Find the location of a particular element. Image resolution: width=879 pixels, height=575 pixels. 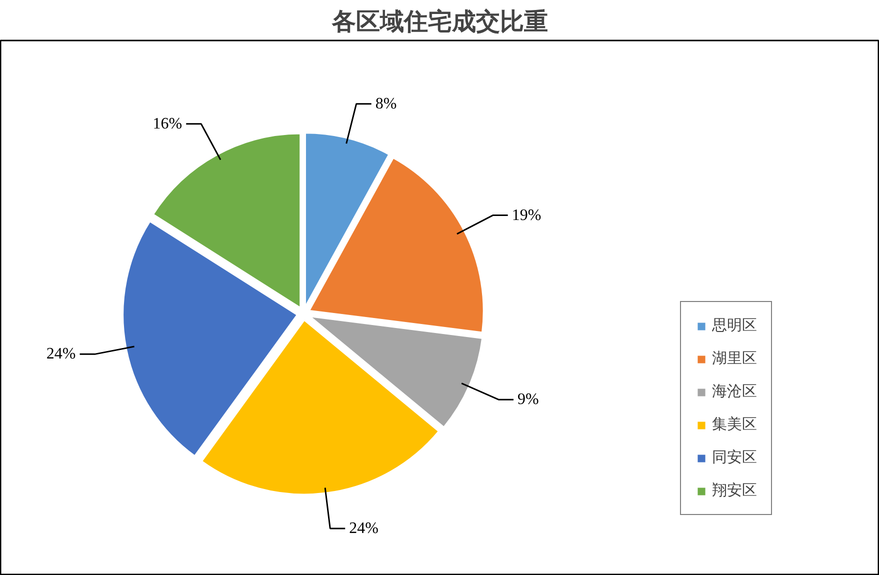

chart-title: 各区域住宅成交比重 is located at coordinates (439, 22).